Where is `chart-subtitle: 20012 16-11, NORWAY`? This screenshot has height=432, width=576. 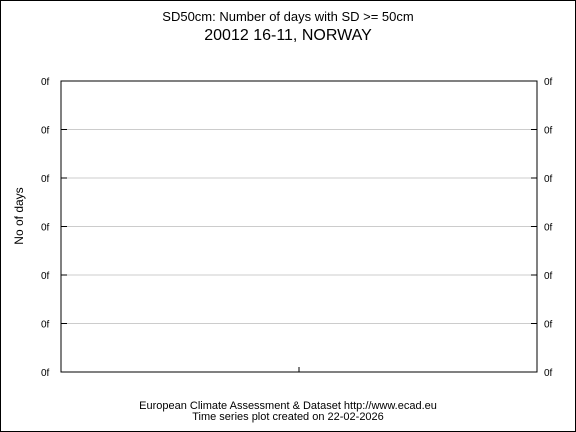
chart-subtitle: 20012 16-11, NORWAY is located at coordinates (288, 35).